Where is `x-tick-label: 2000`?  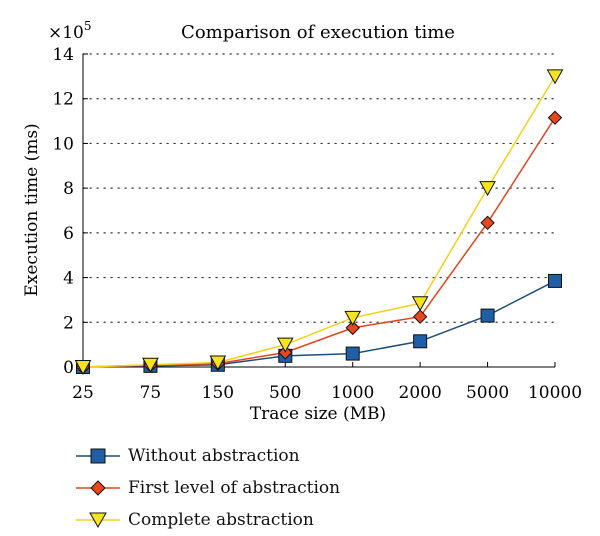
x-tick-label: 2000 is located at coordinates (420, 393).